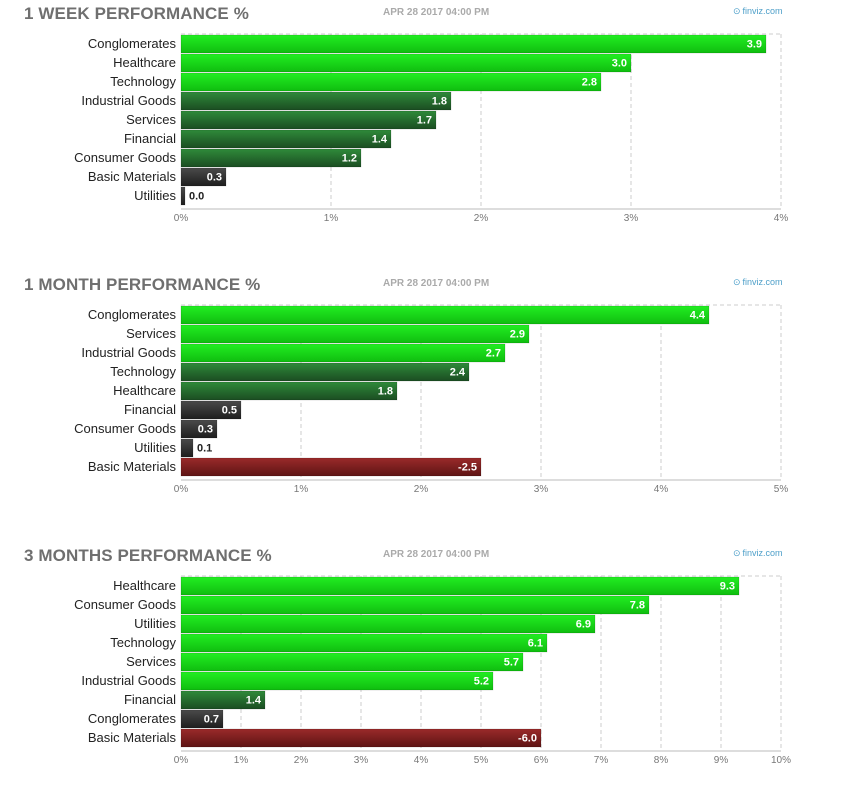  Describe the element at coordinates (589, 83) in the screenshot. I see `value-label: 2.8` at that location.